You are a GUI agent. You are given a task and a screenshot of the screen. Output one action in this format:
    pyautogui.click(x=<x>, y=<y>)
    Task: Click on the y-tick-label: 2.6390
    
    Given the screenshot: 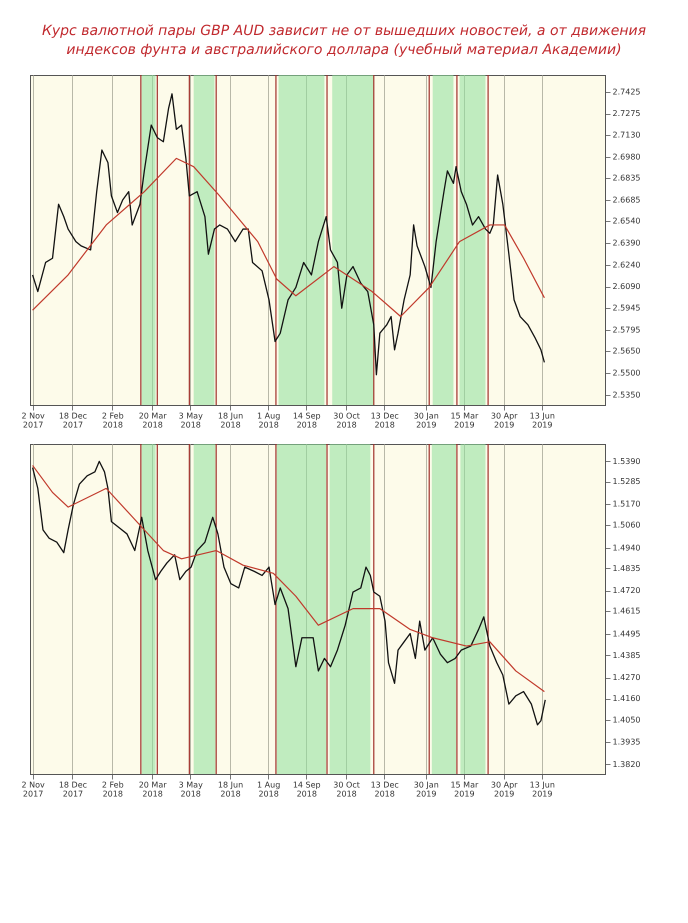 What is the action you would take?
    pyautogui.click(x=626, y=243)
    